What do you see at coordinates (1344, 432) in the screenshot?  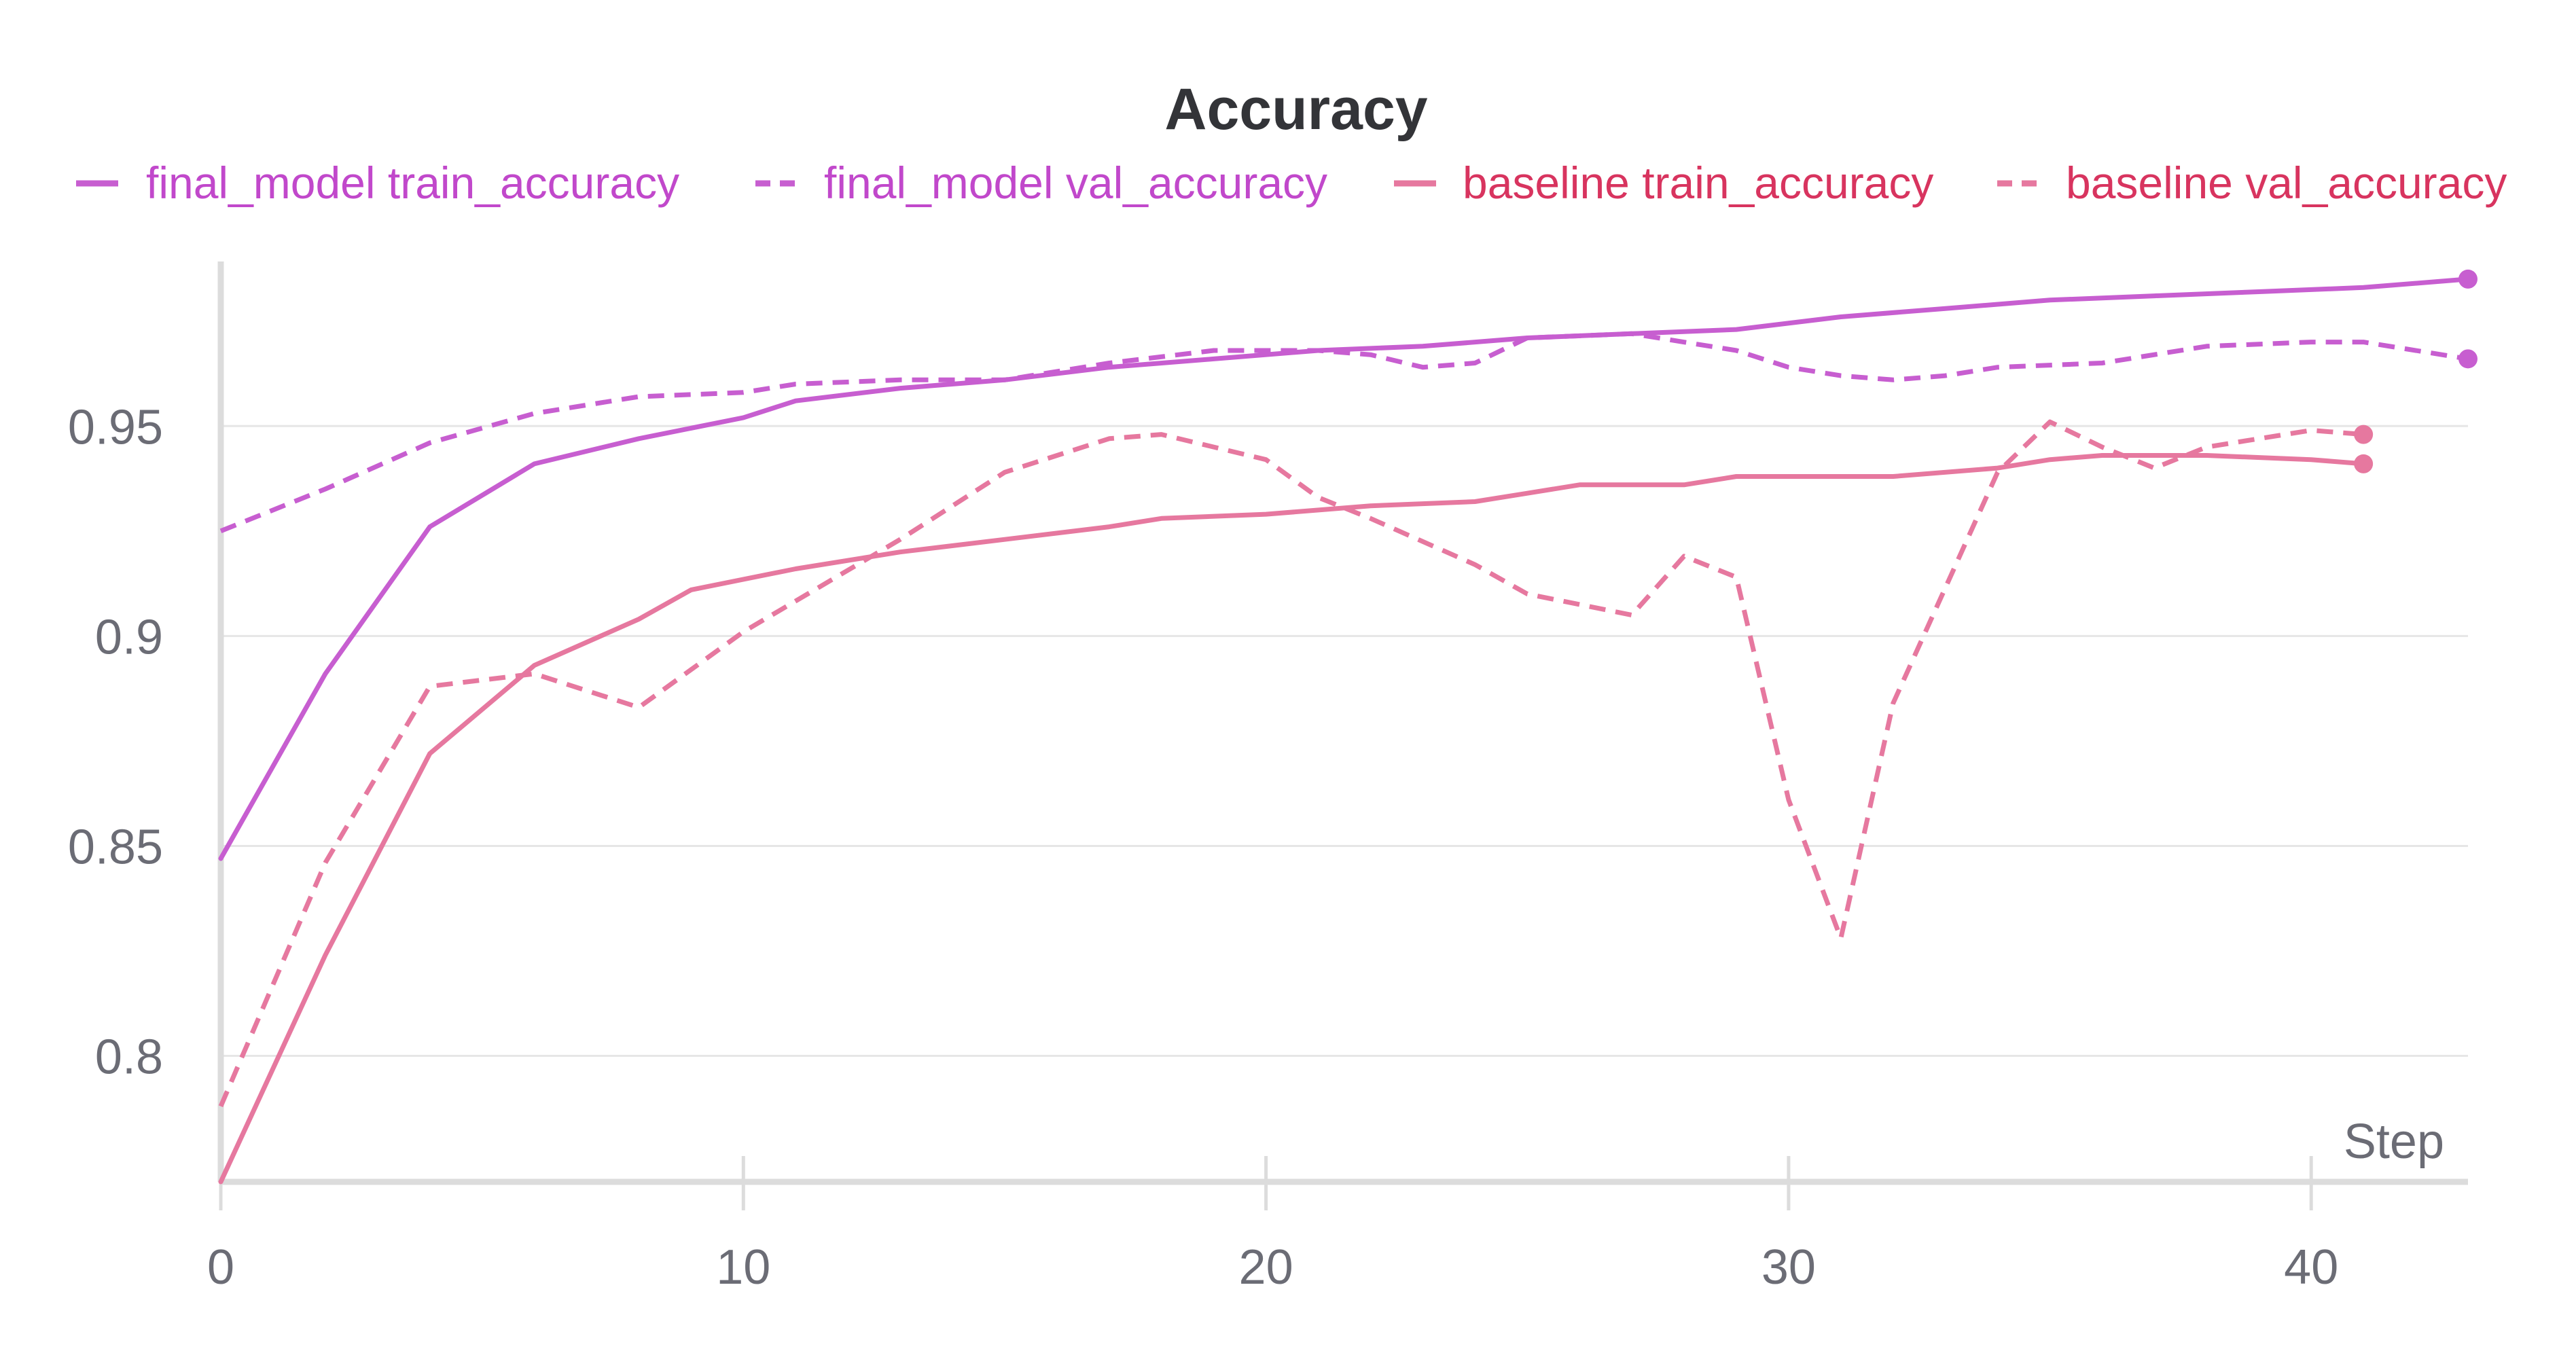 I see `series-line-final-model-val-accuracy` at bounding box center [1344, 432].